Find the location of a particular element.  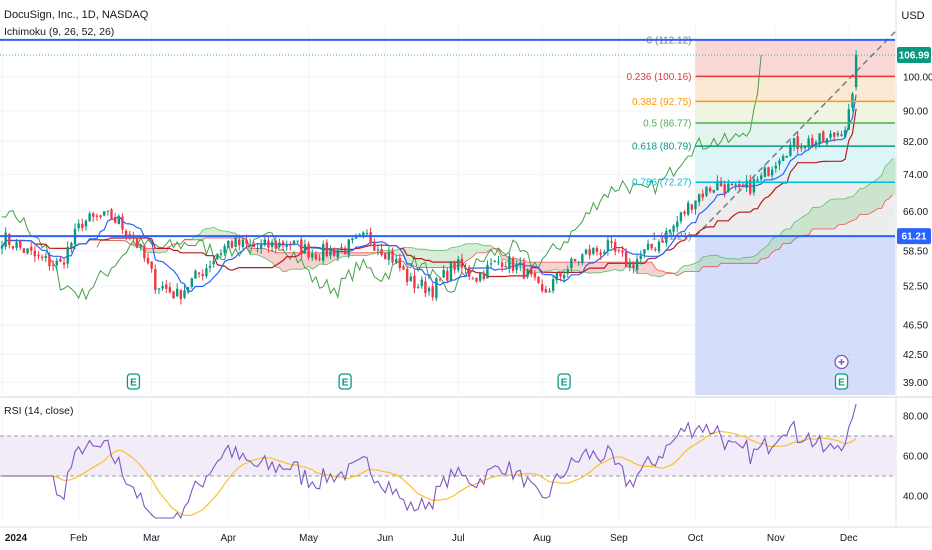

earnings-badge is located at coordinates (841, 381).